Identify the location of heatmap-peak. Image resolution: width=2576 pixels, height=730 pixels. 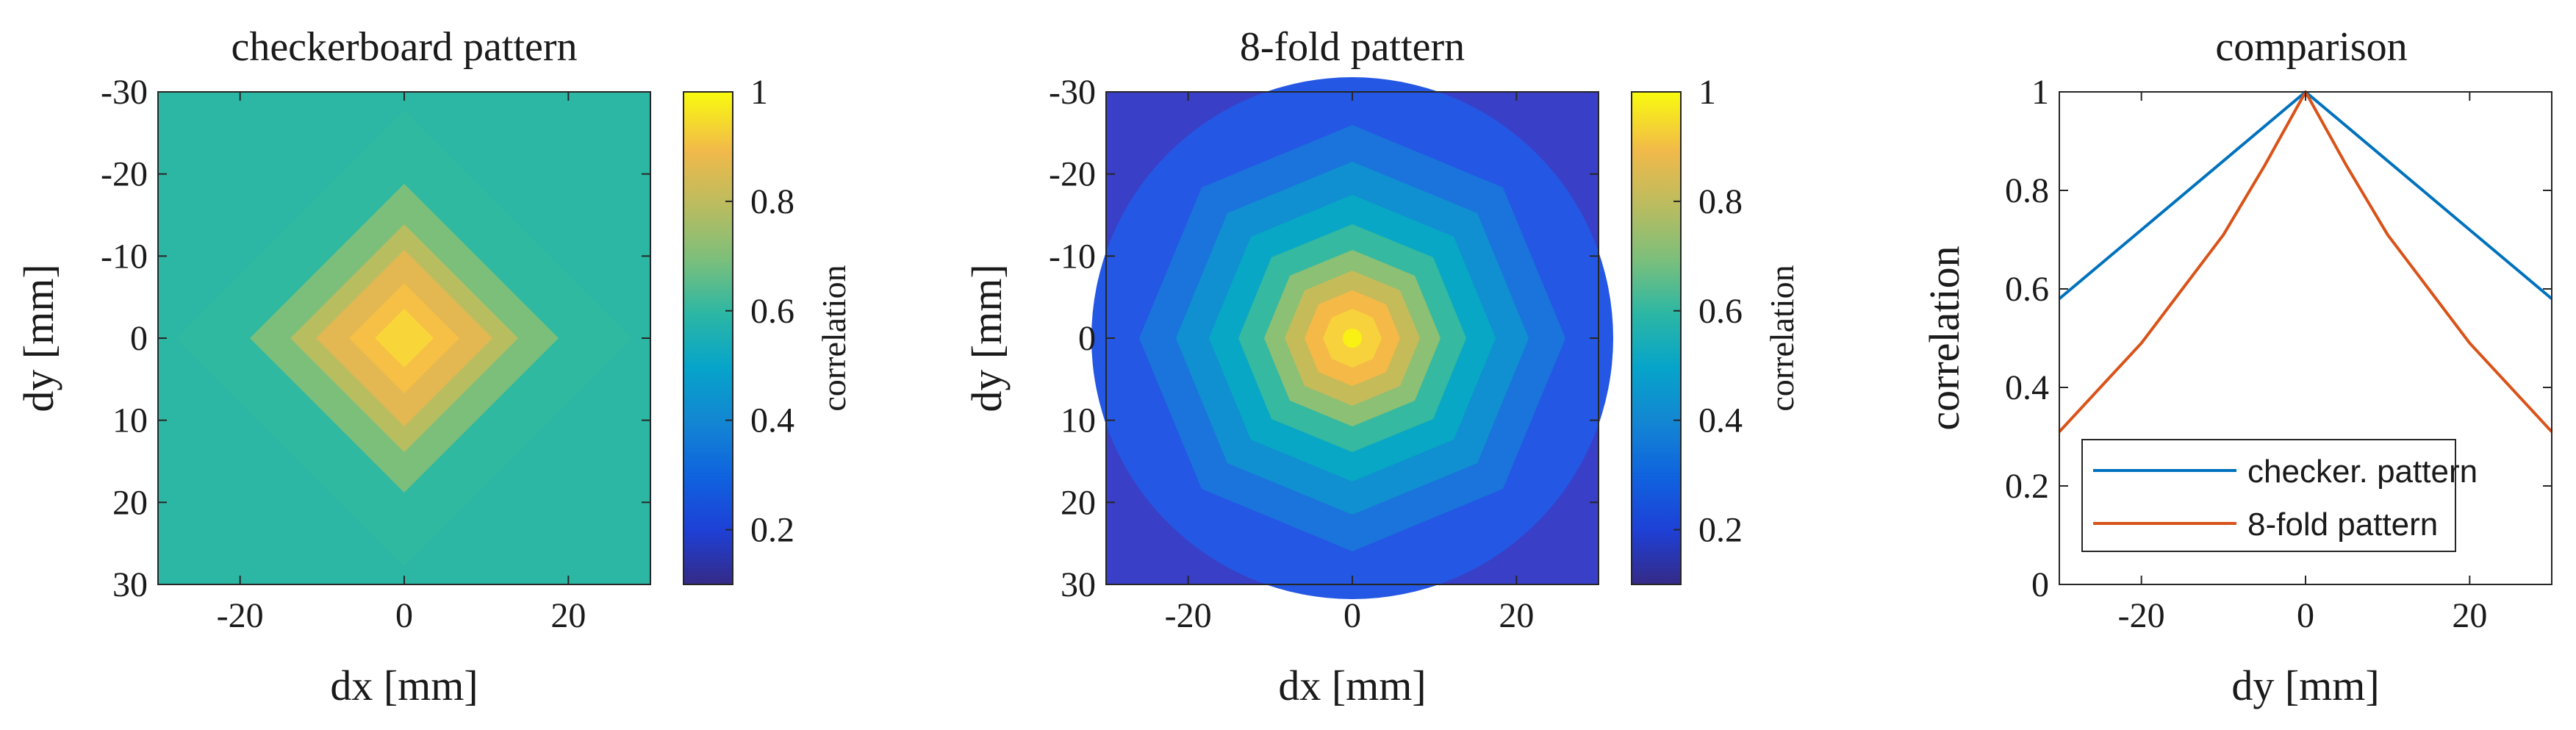
(1352, 338).